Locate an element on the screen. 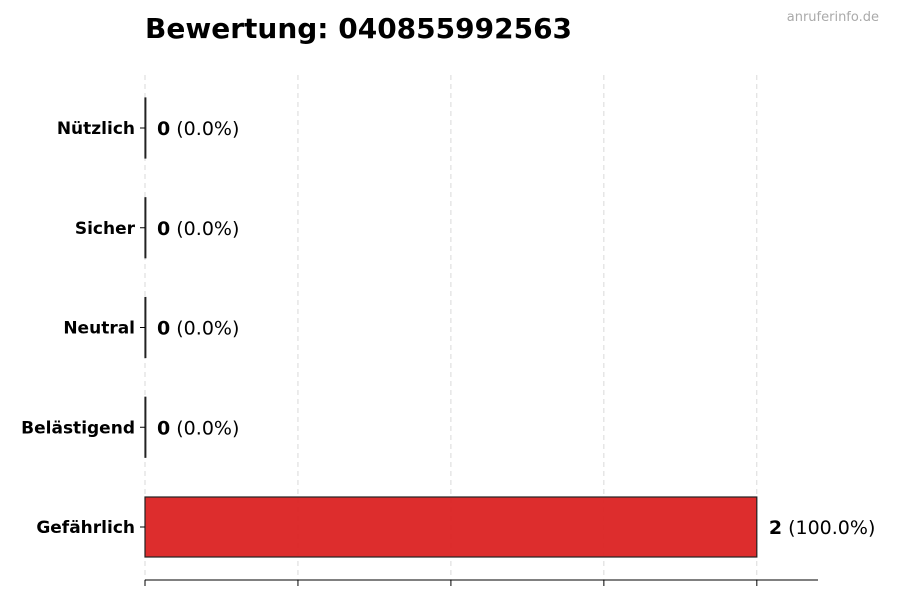 This screenshot has width=900, height=600. data-label: 2 (100.0%) is located at coordinates (822, 528).